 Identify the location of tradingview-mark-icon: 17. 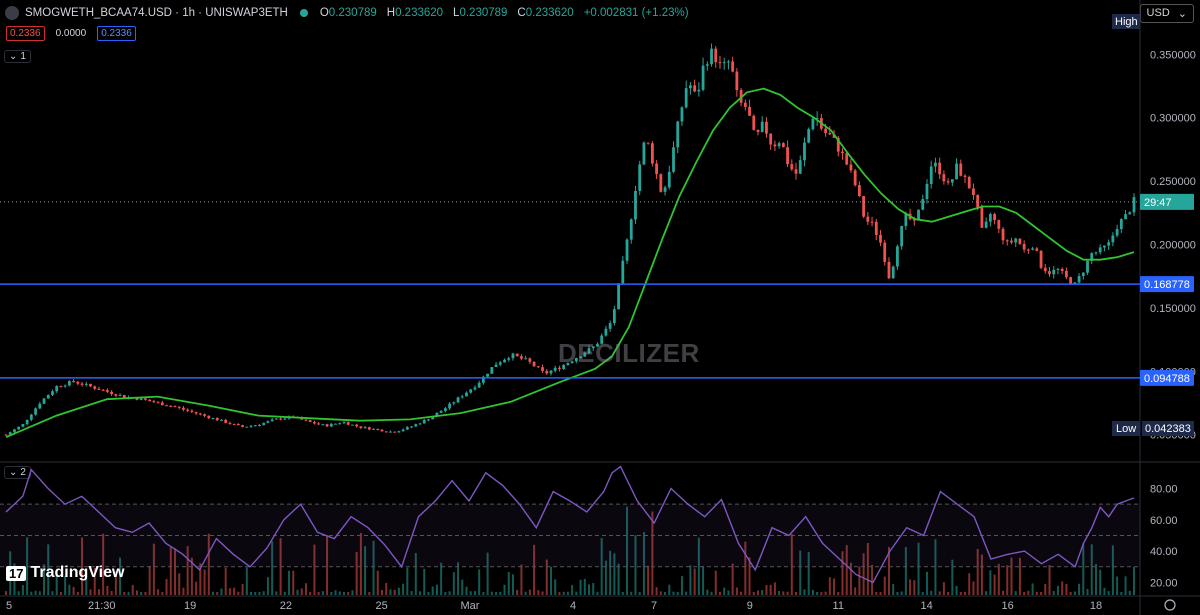
(16, 573).